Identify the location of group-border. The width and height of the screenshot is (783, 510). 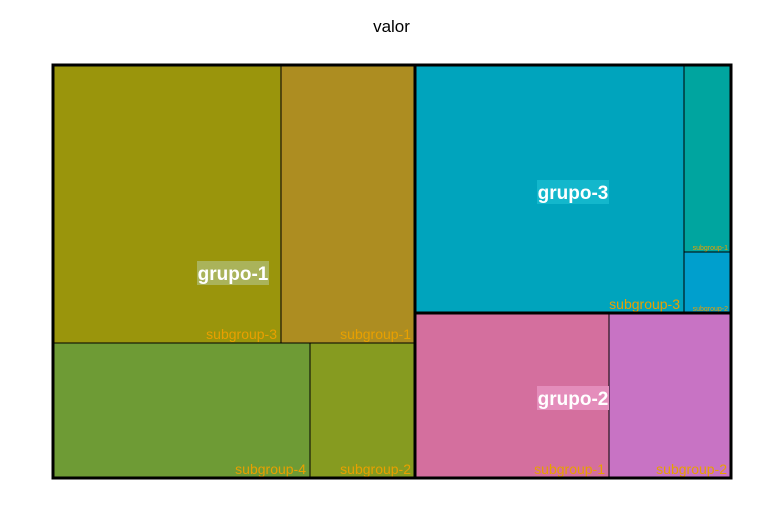
(573, 395).